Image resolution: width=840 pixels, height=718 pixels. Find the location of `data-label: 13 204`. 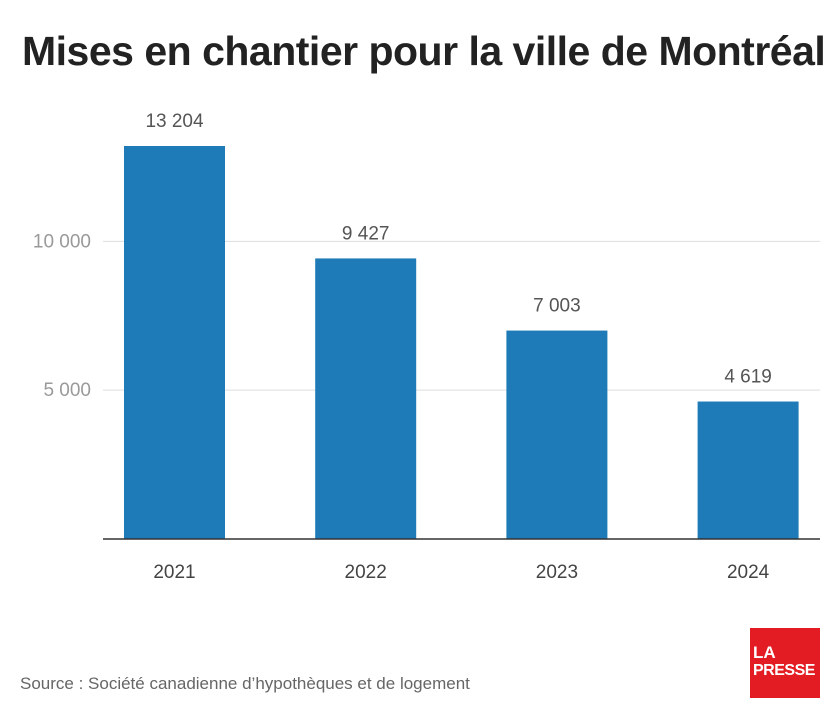

data-label: 13 204 is located at coordinates (174, 121).